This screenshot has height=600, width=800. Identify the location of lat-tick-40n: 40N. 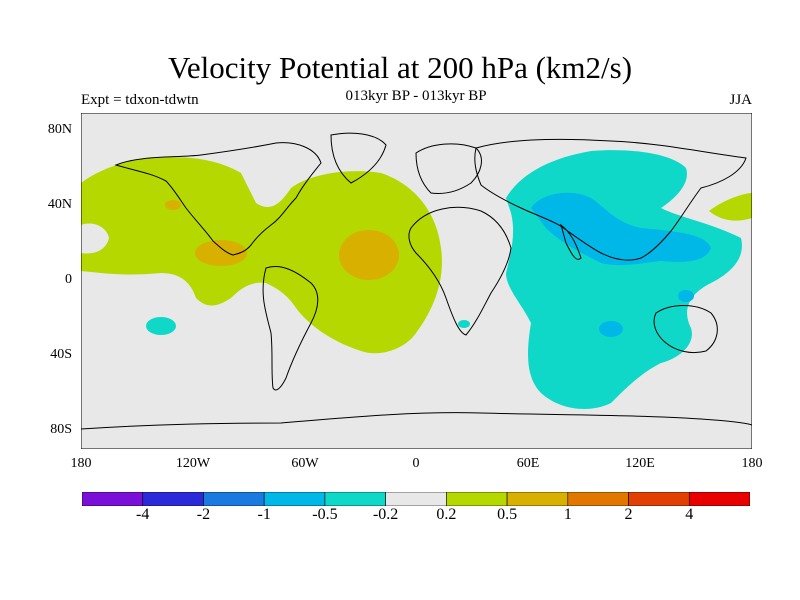
(59, 204).